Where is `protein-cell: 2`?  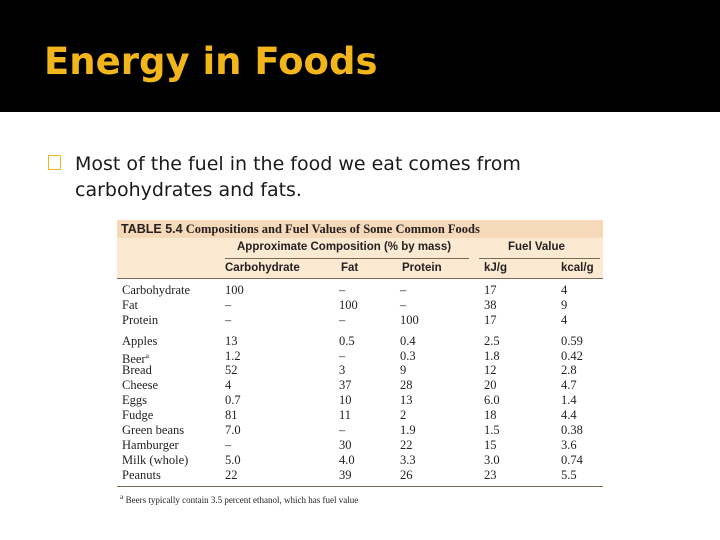
protein-cell: 2 is located at coordinates (403, 415).